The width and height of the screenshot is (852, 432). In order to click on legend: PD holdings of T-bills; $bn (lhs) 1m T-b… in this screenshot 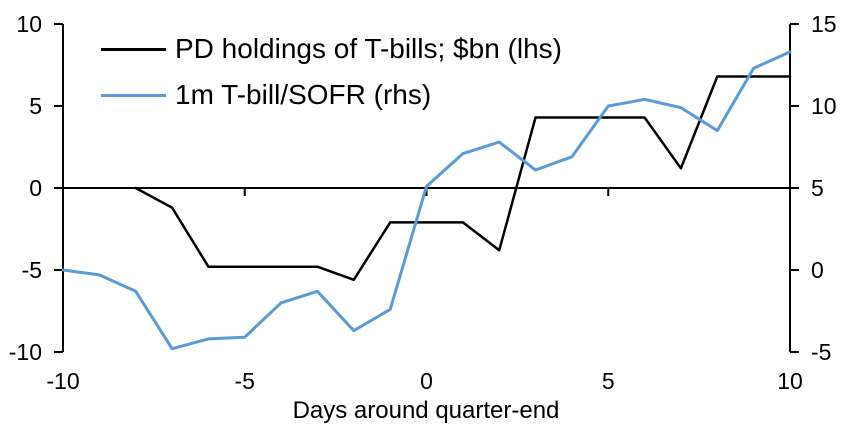, I will do `click(331, 72)`.